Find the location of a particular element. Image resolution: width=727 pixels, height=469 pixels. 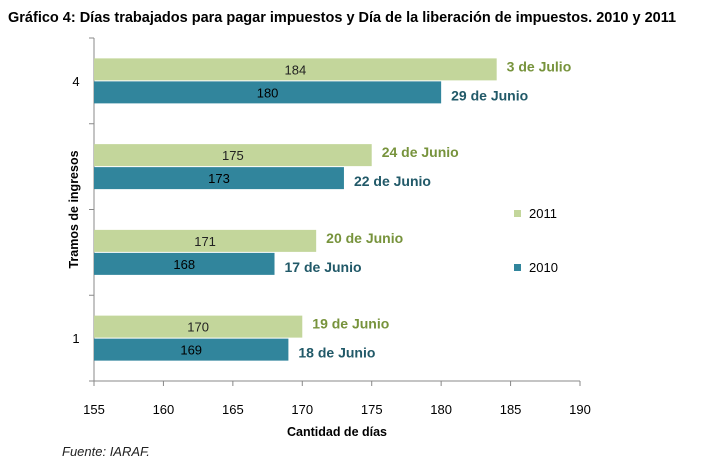

annotation-2011: 19 de Junio is located at coordinates (350, 324).